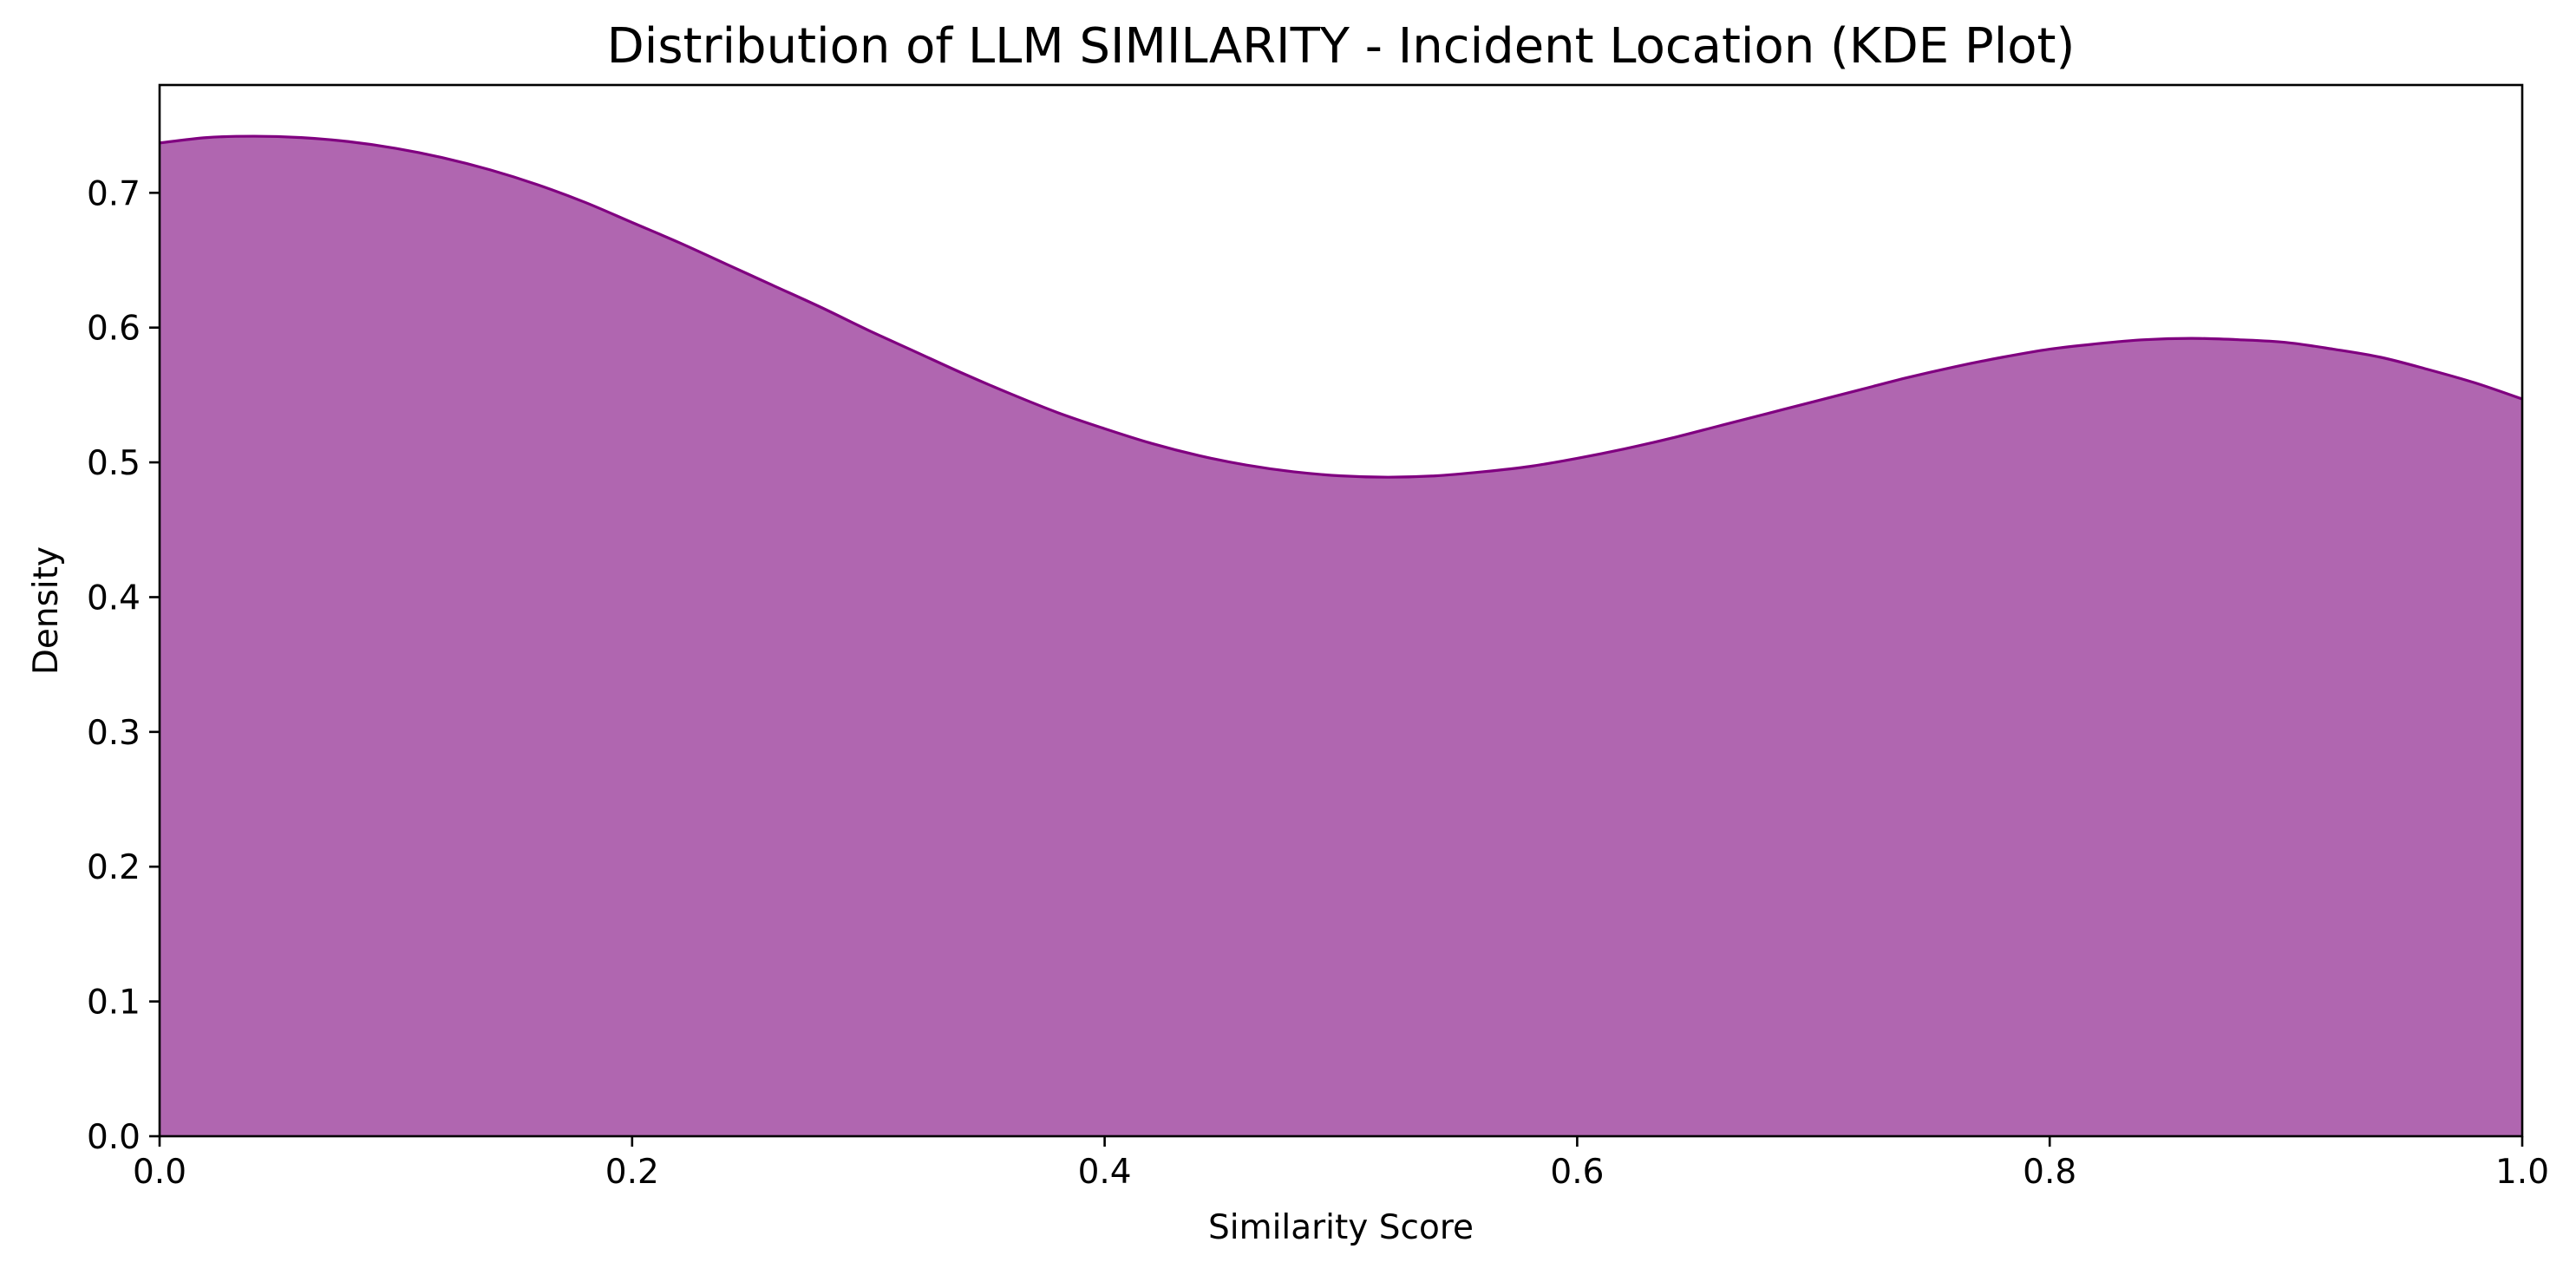 The height and width of the screenshot is (1275, 2576). Describe the element at coordinates (1105, 1172) in the screenshot. I see `x-tick-label: 0.4` at that location.